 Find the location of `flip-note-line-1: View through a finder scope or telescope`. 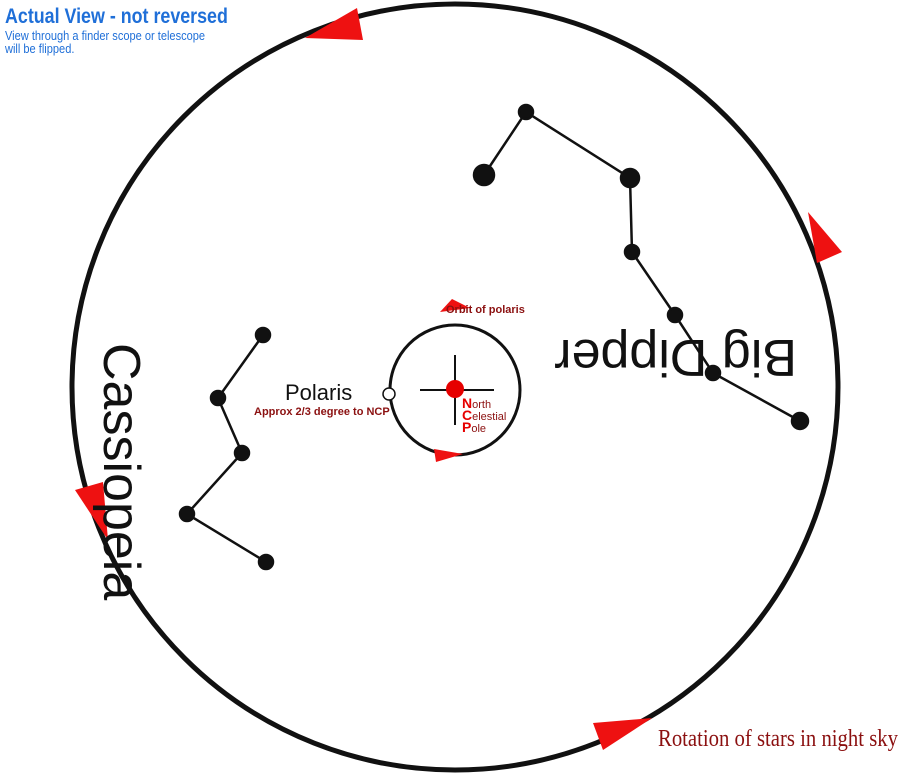

flip-note-line-1: View through a finder scope or telescope is located at coordinates (105, 35).